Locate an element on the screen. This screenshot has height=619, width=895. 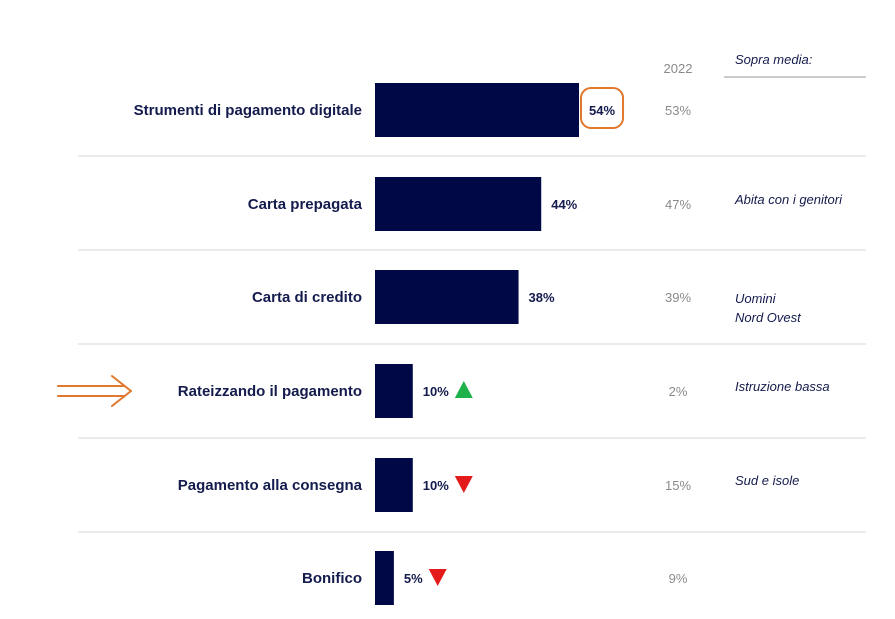
note-label: Istruzione bassa is located at coordinates (782, 386).